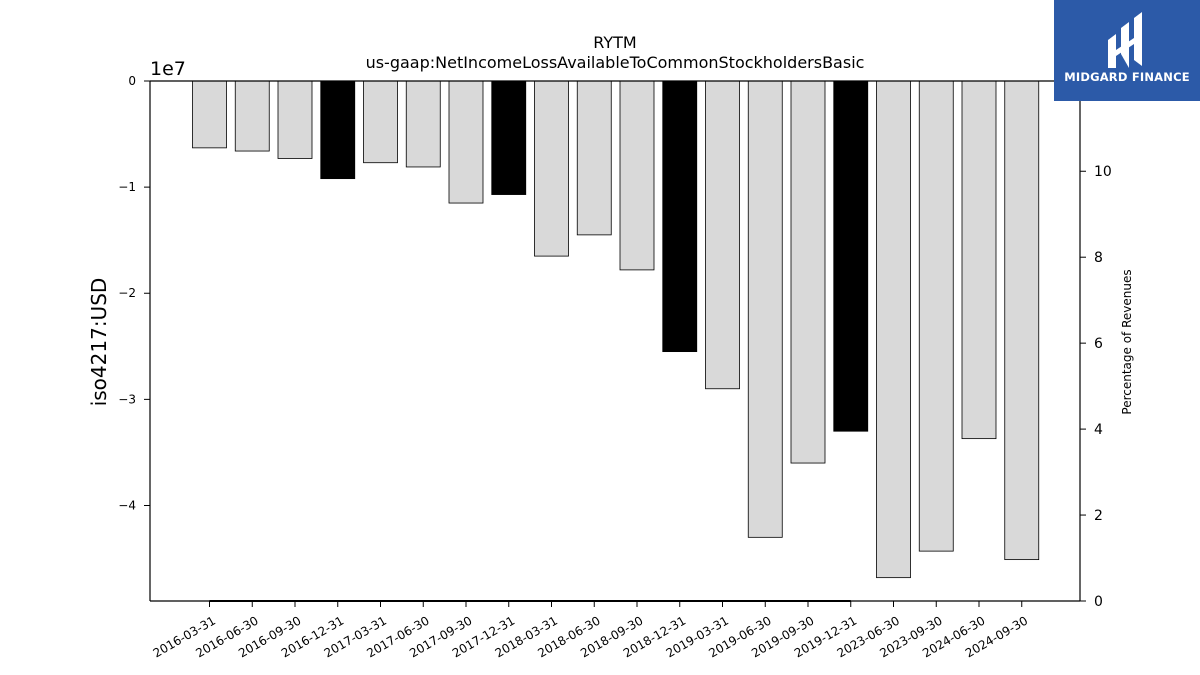 The image size is (1200, 675). I want to click on brand-logo: MIDGARD FINANCE, so click(1127, 50).